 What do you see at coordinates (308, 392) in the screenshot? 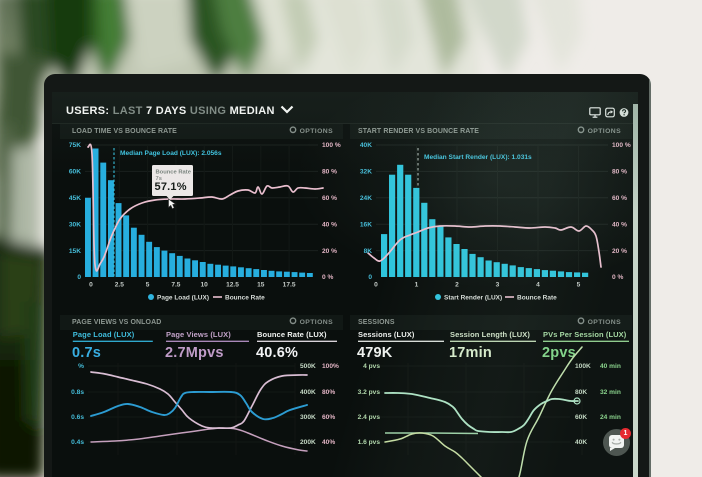
I see `svg-text: 400K` at bounding box center [308, 392].